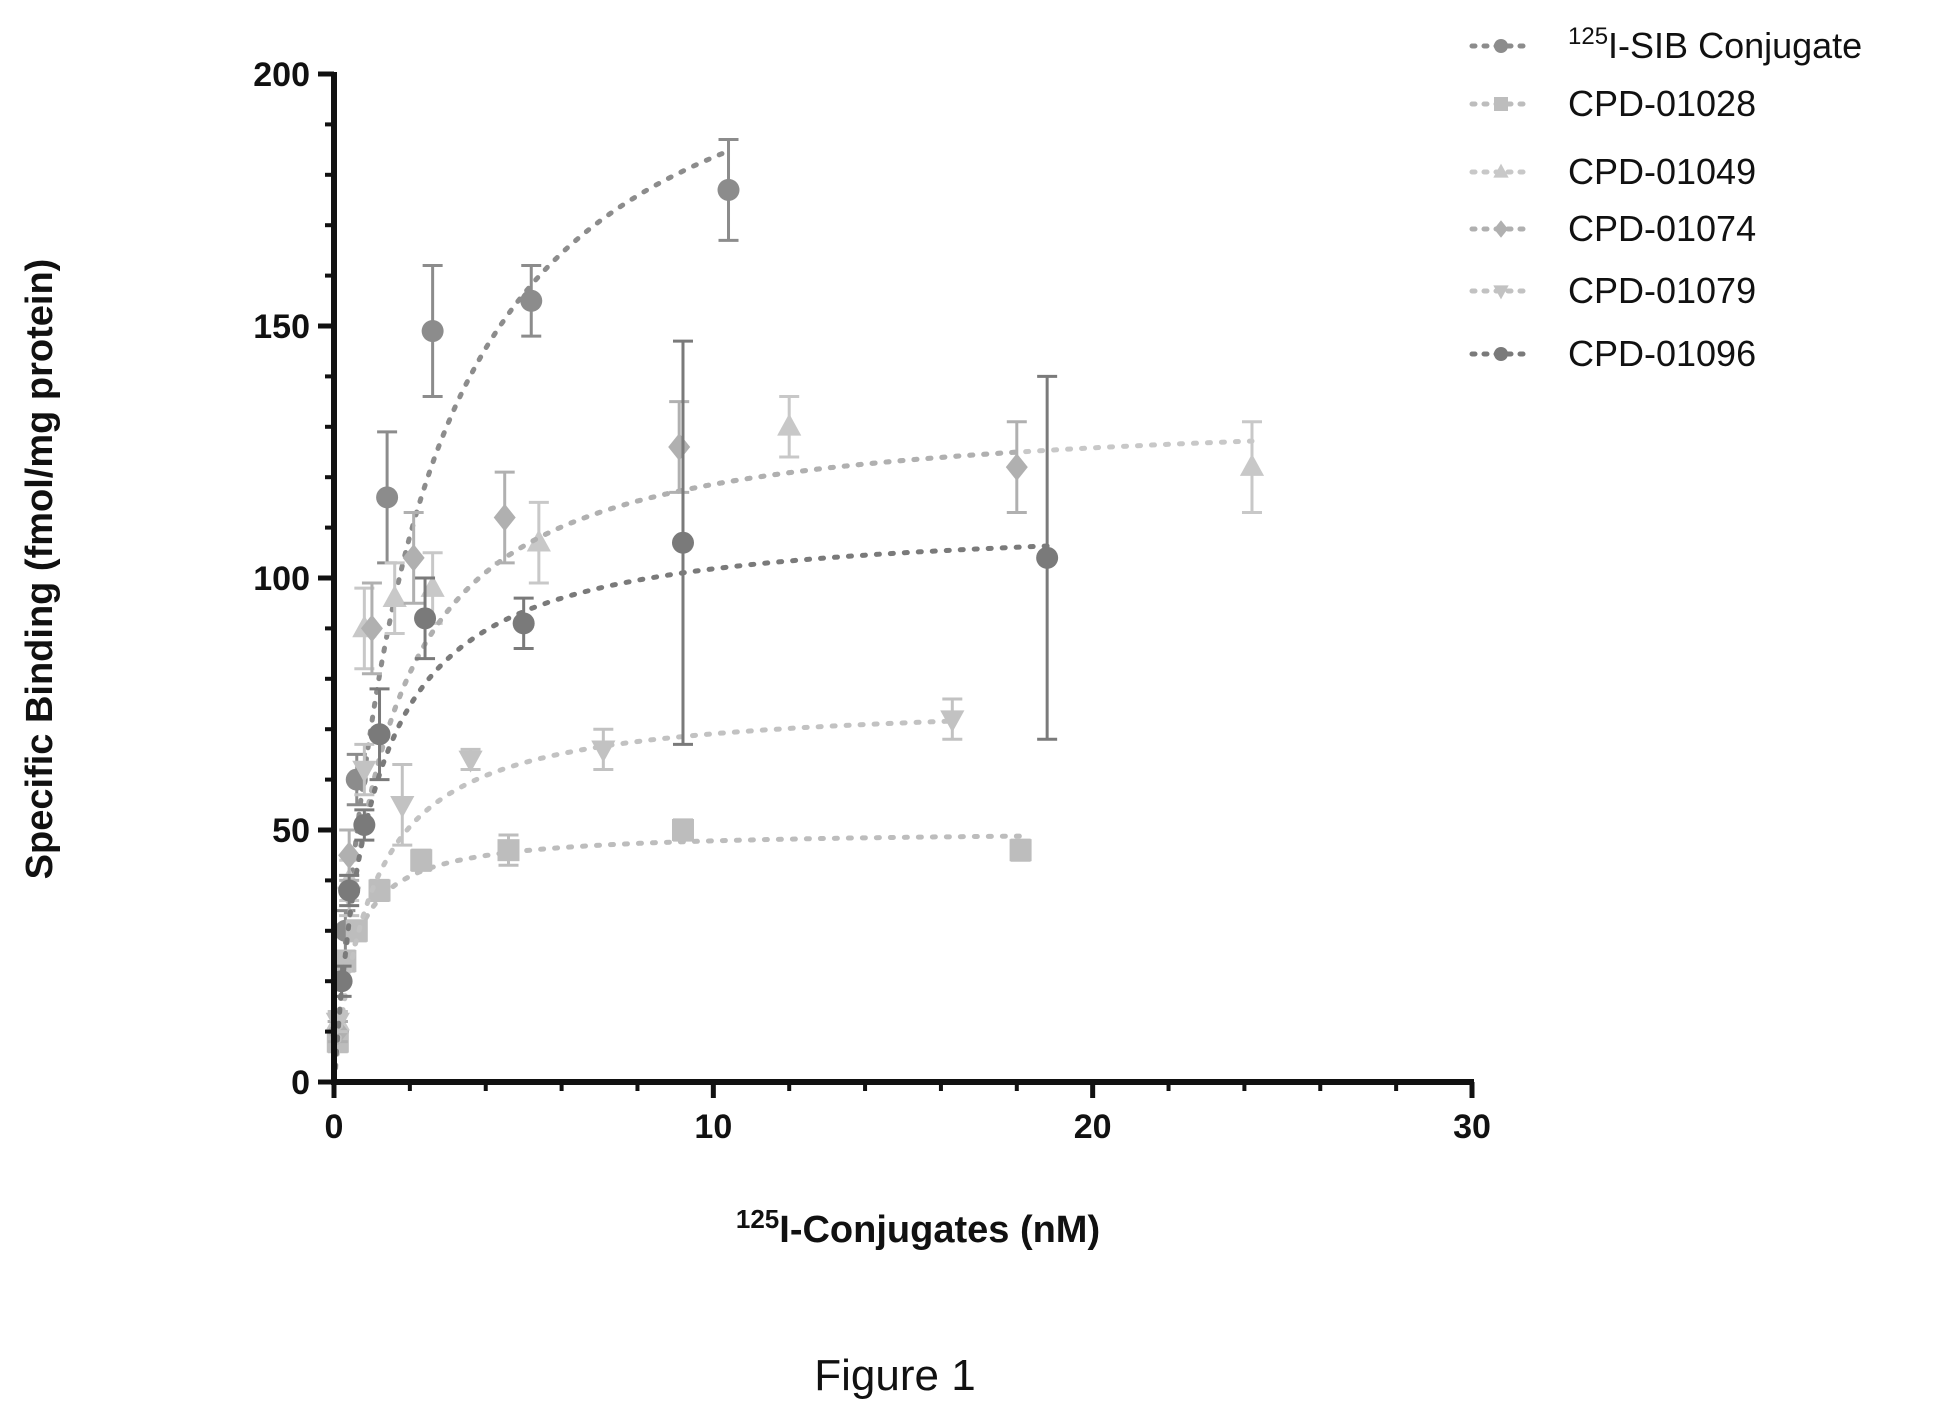 This screenshot has width=1960, height=1422. I want to click on x-tick-label: 10, so click(713, 1127).